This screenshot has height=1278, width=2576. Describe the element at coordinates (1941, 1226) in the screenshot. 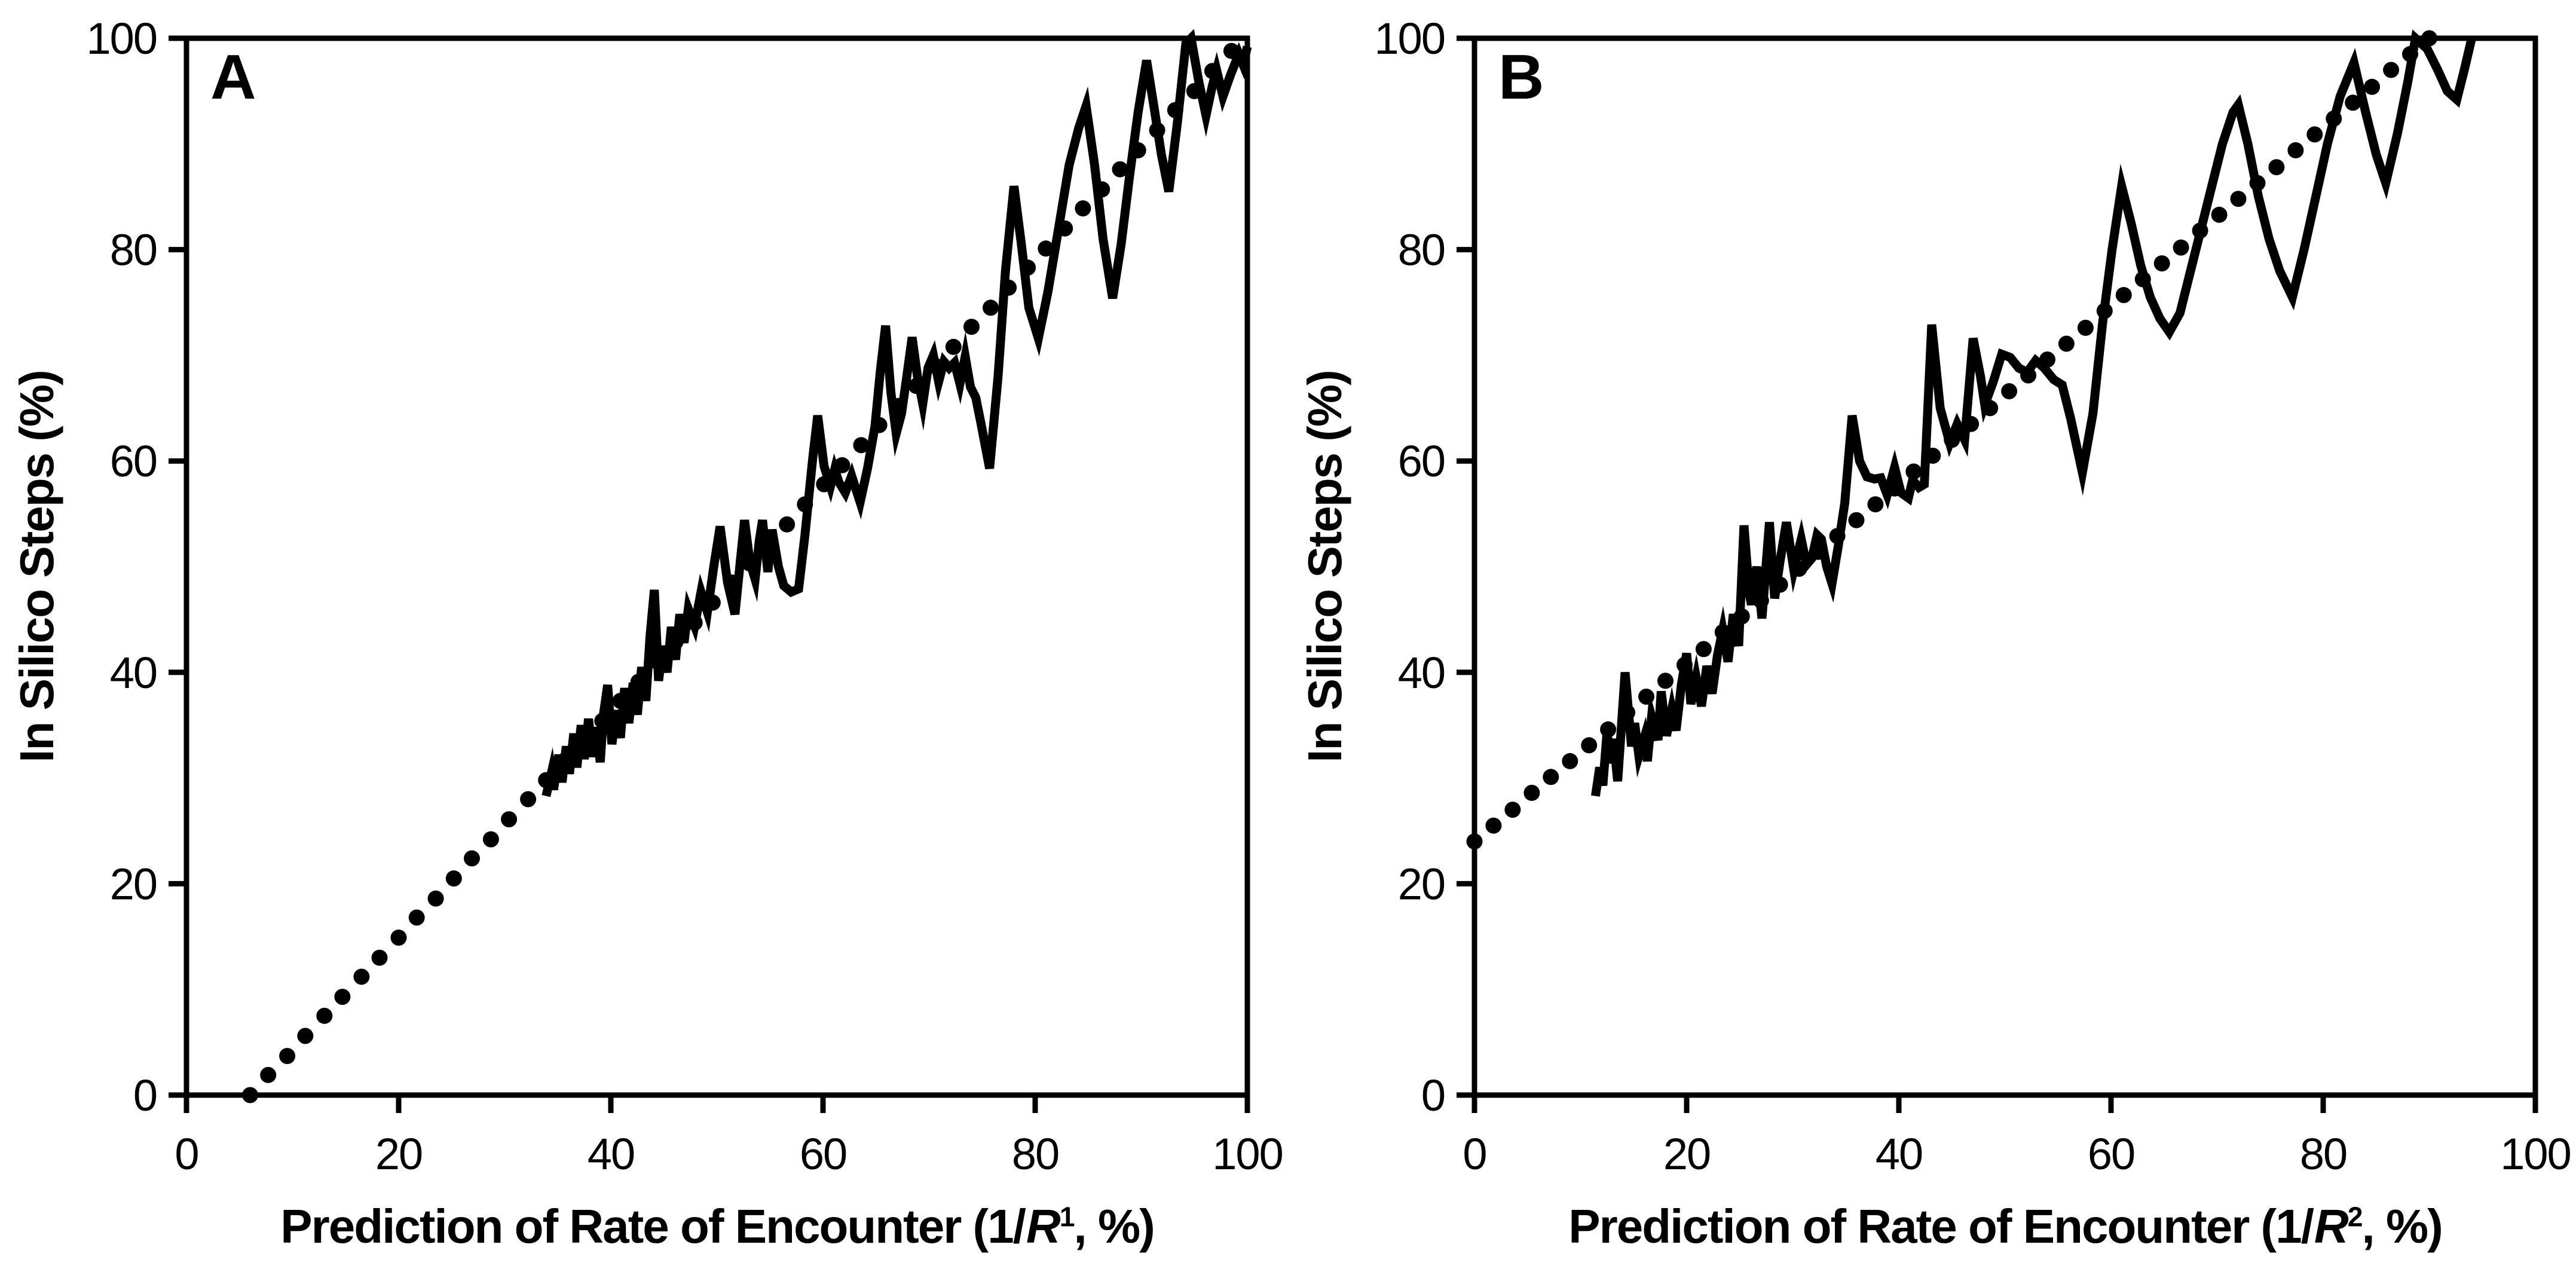

I see `x-axis-title-B-prefix: Prediction of Rate of Encounter (1/` at that location.